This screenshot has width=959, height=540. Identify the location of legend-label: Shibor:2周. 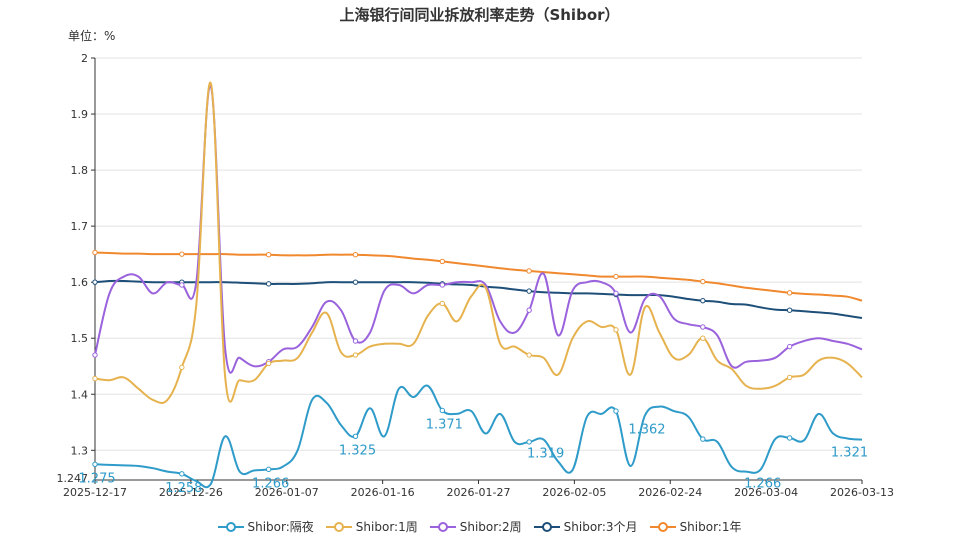
(490, 527).